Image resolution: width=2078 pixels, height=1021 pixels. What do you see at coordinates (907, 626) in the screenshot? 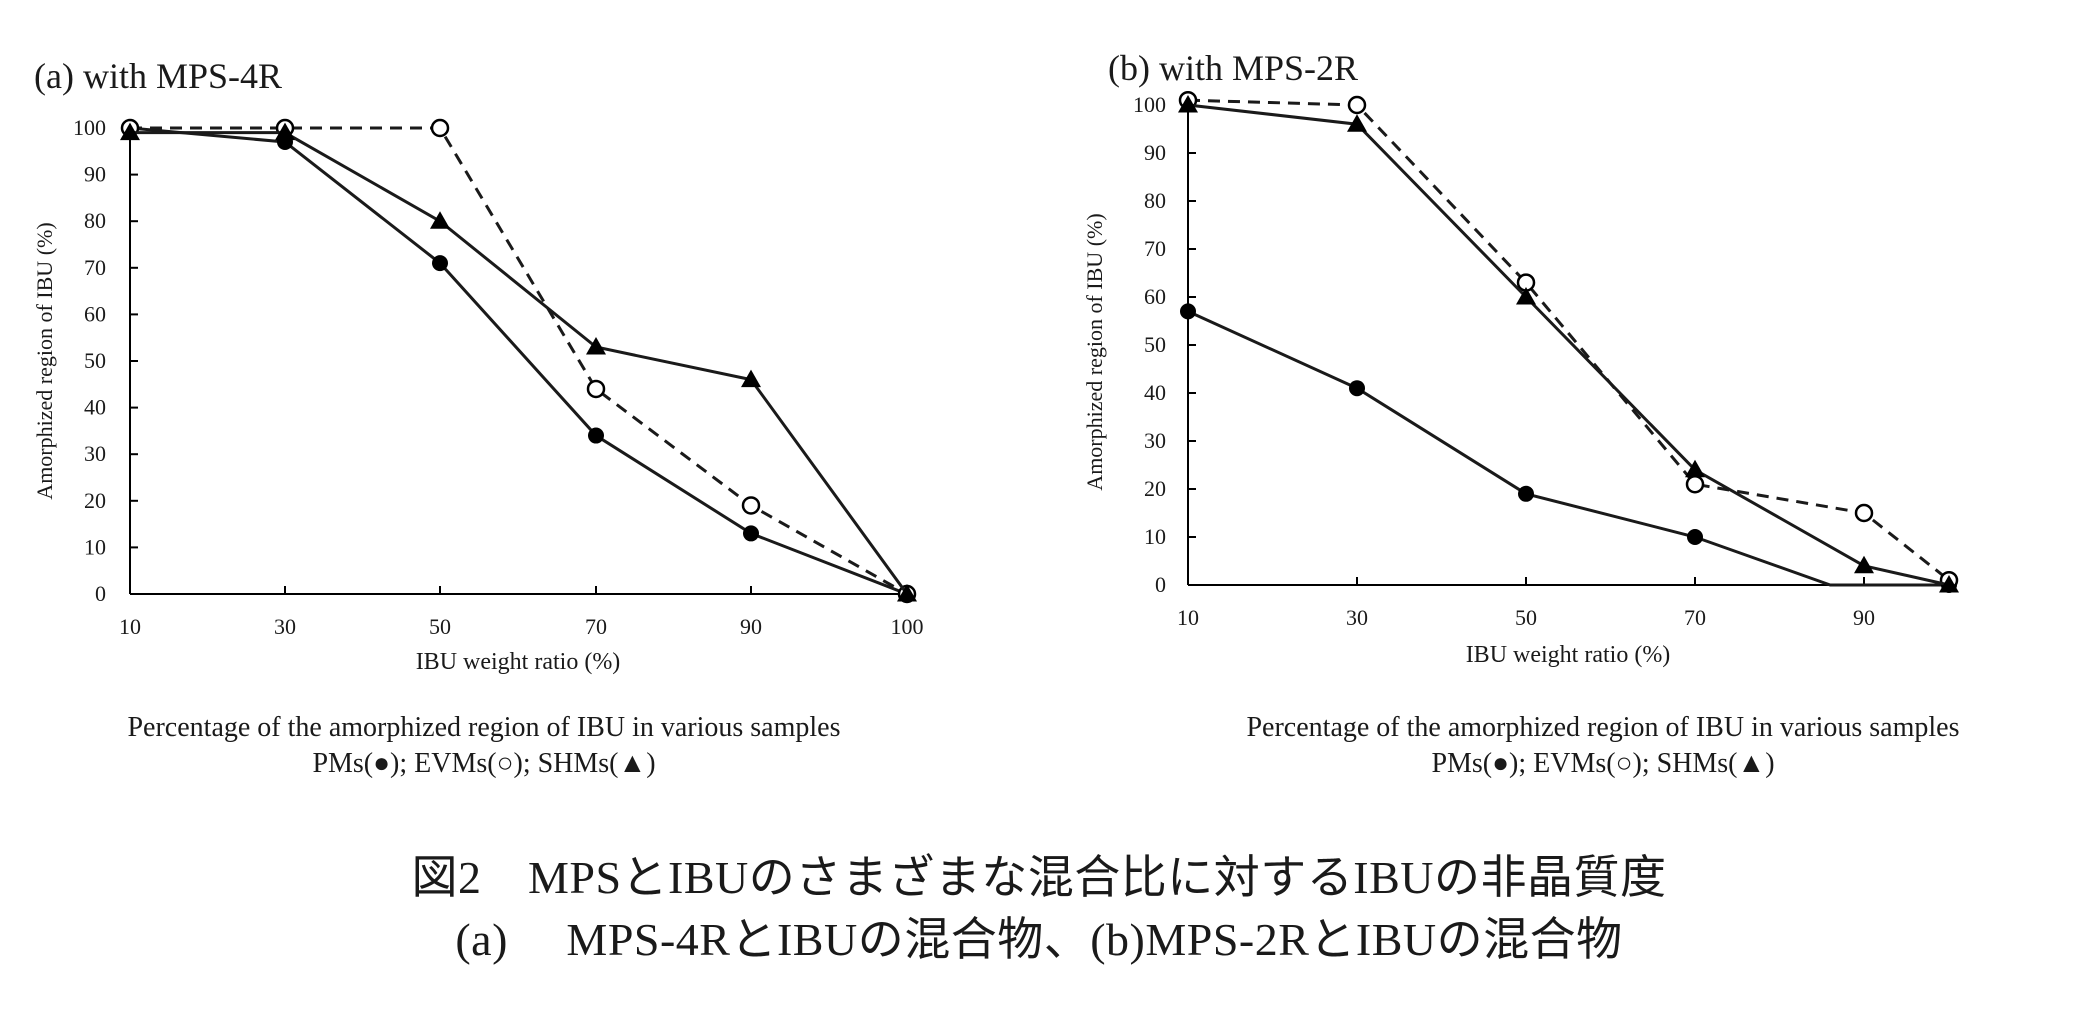
I see `x-tick-label: 100` at bounding box center [907, 626].